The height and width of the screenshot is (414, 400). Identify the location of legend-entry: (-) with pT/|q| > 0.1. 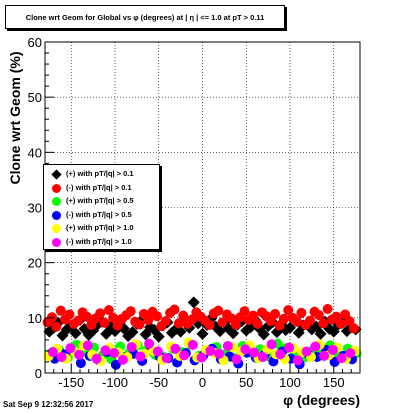
(101, 188).